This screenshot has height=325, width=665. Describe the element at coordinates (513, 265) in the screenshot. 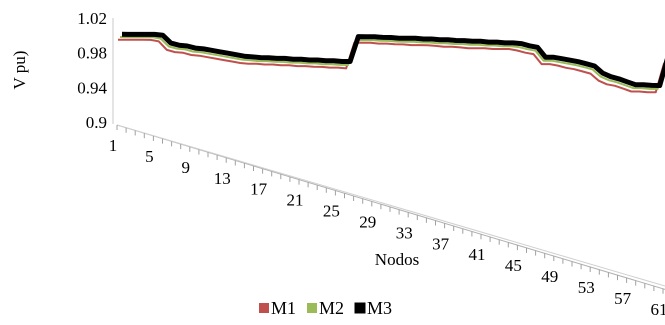

I see `x-tick-label: 45` at that location.